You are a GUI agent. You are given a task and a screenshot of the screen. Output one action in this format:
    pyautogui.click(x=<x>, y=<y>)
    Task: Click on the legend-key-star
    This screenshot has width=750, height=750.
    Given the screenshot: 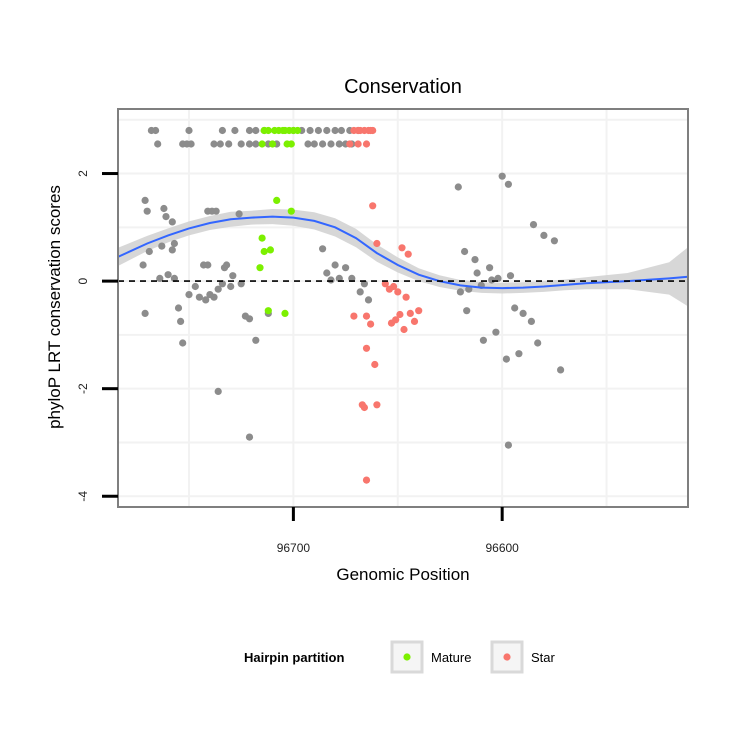 What is the action you would take?
    pyautogui.click(x=507, y=657)
    